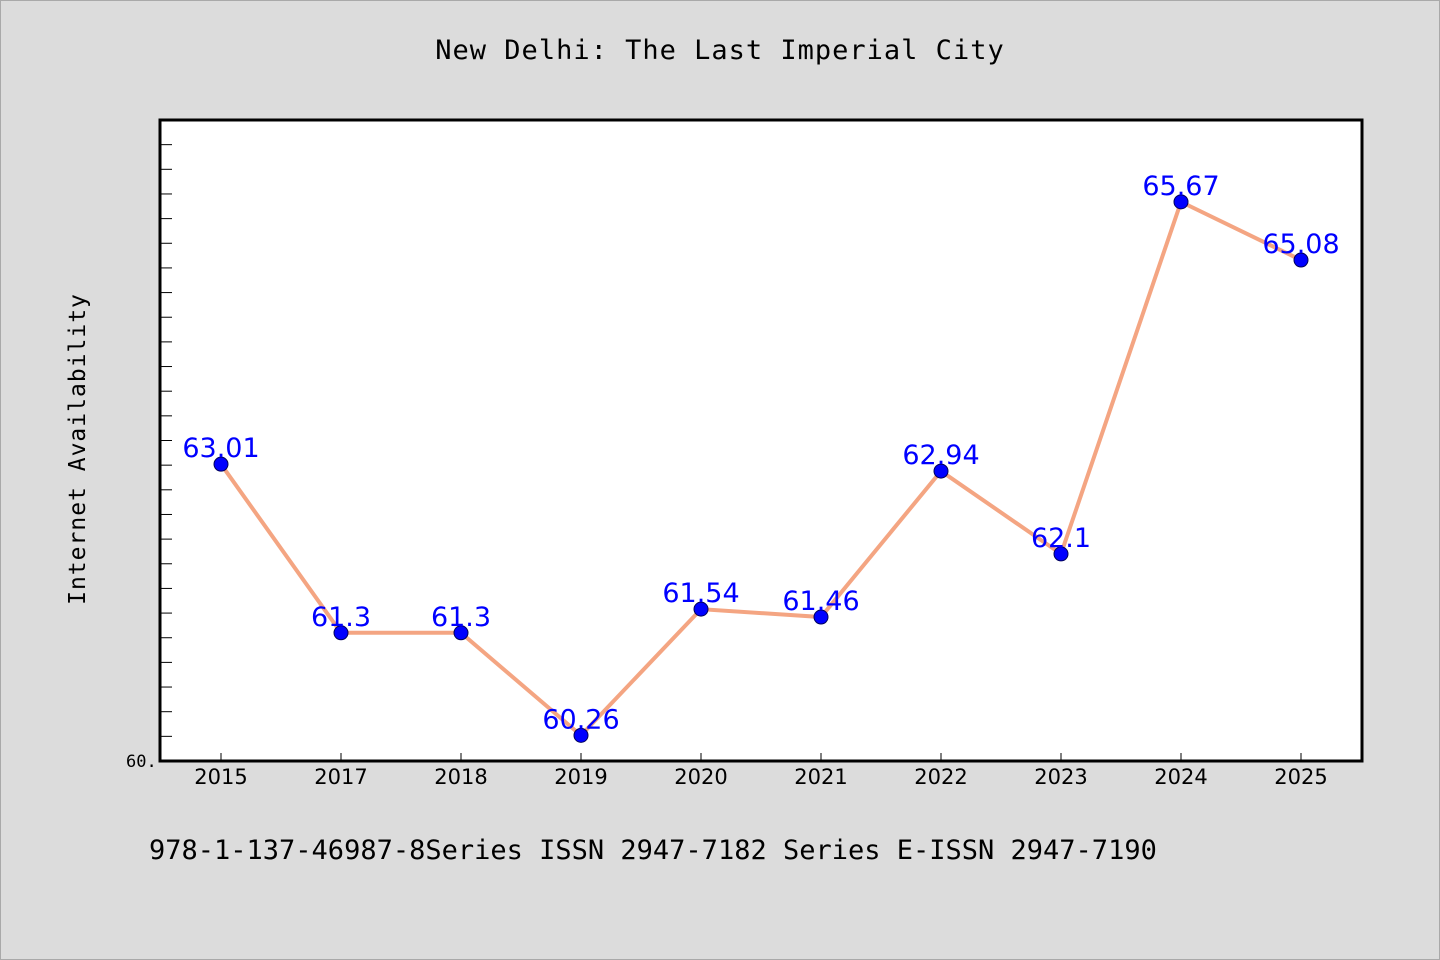  Describe the element at coordinates (1300, 244) in the screenshot. I see `data-label: 65.08` at that location.